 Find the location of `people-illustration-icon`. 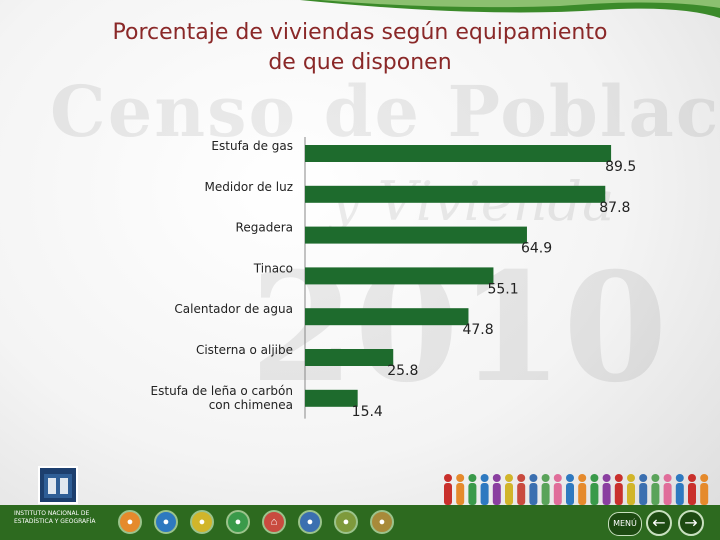

people-illustration-icon is located at coordinates (576, 489).